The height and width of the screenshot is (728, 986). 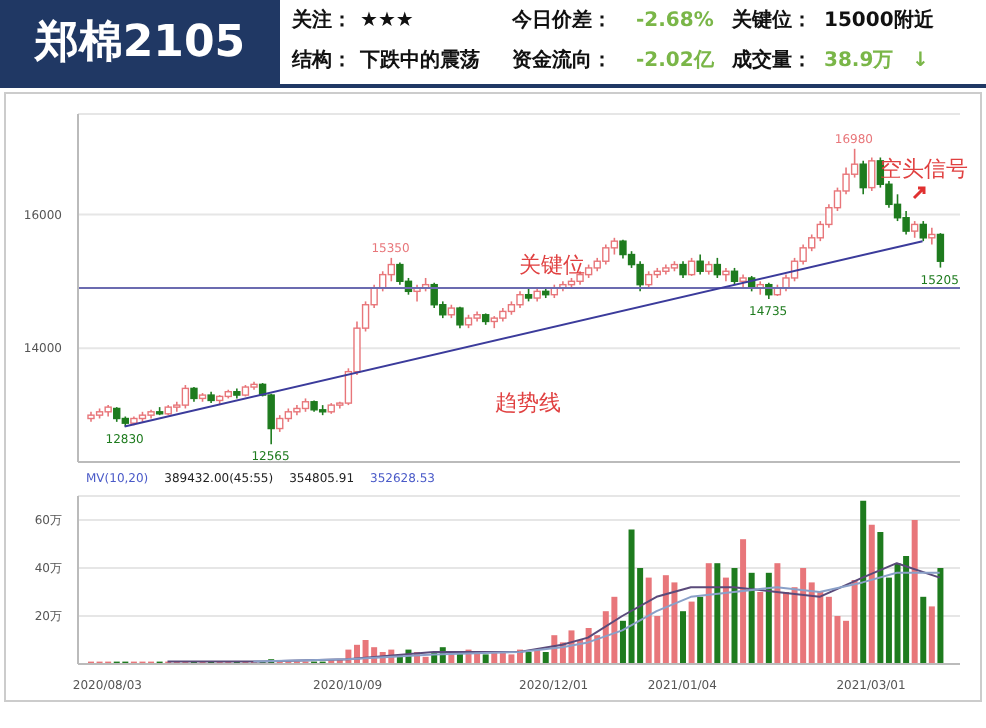 I want to click on ref-line-label: 关键位, so click(x=552, y=265).